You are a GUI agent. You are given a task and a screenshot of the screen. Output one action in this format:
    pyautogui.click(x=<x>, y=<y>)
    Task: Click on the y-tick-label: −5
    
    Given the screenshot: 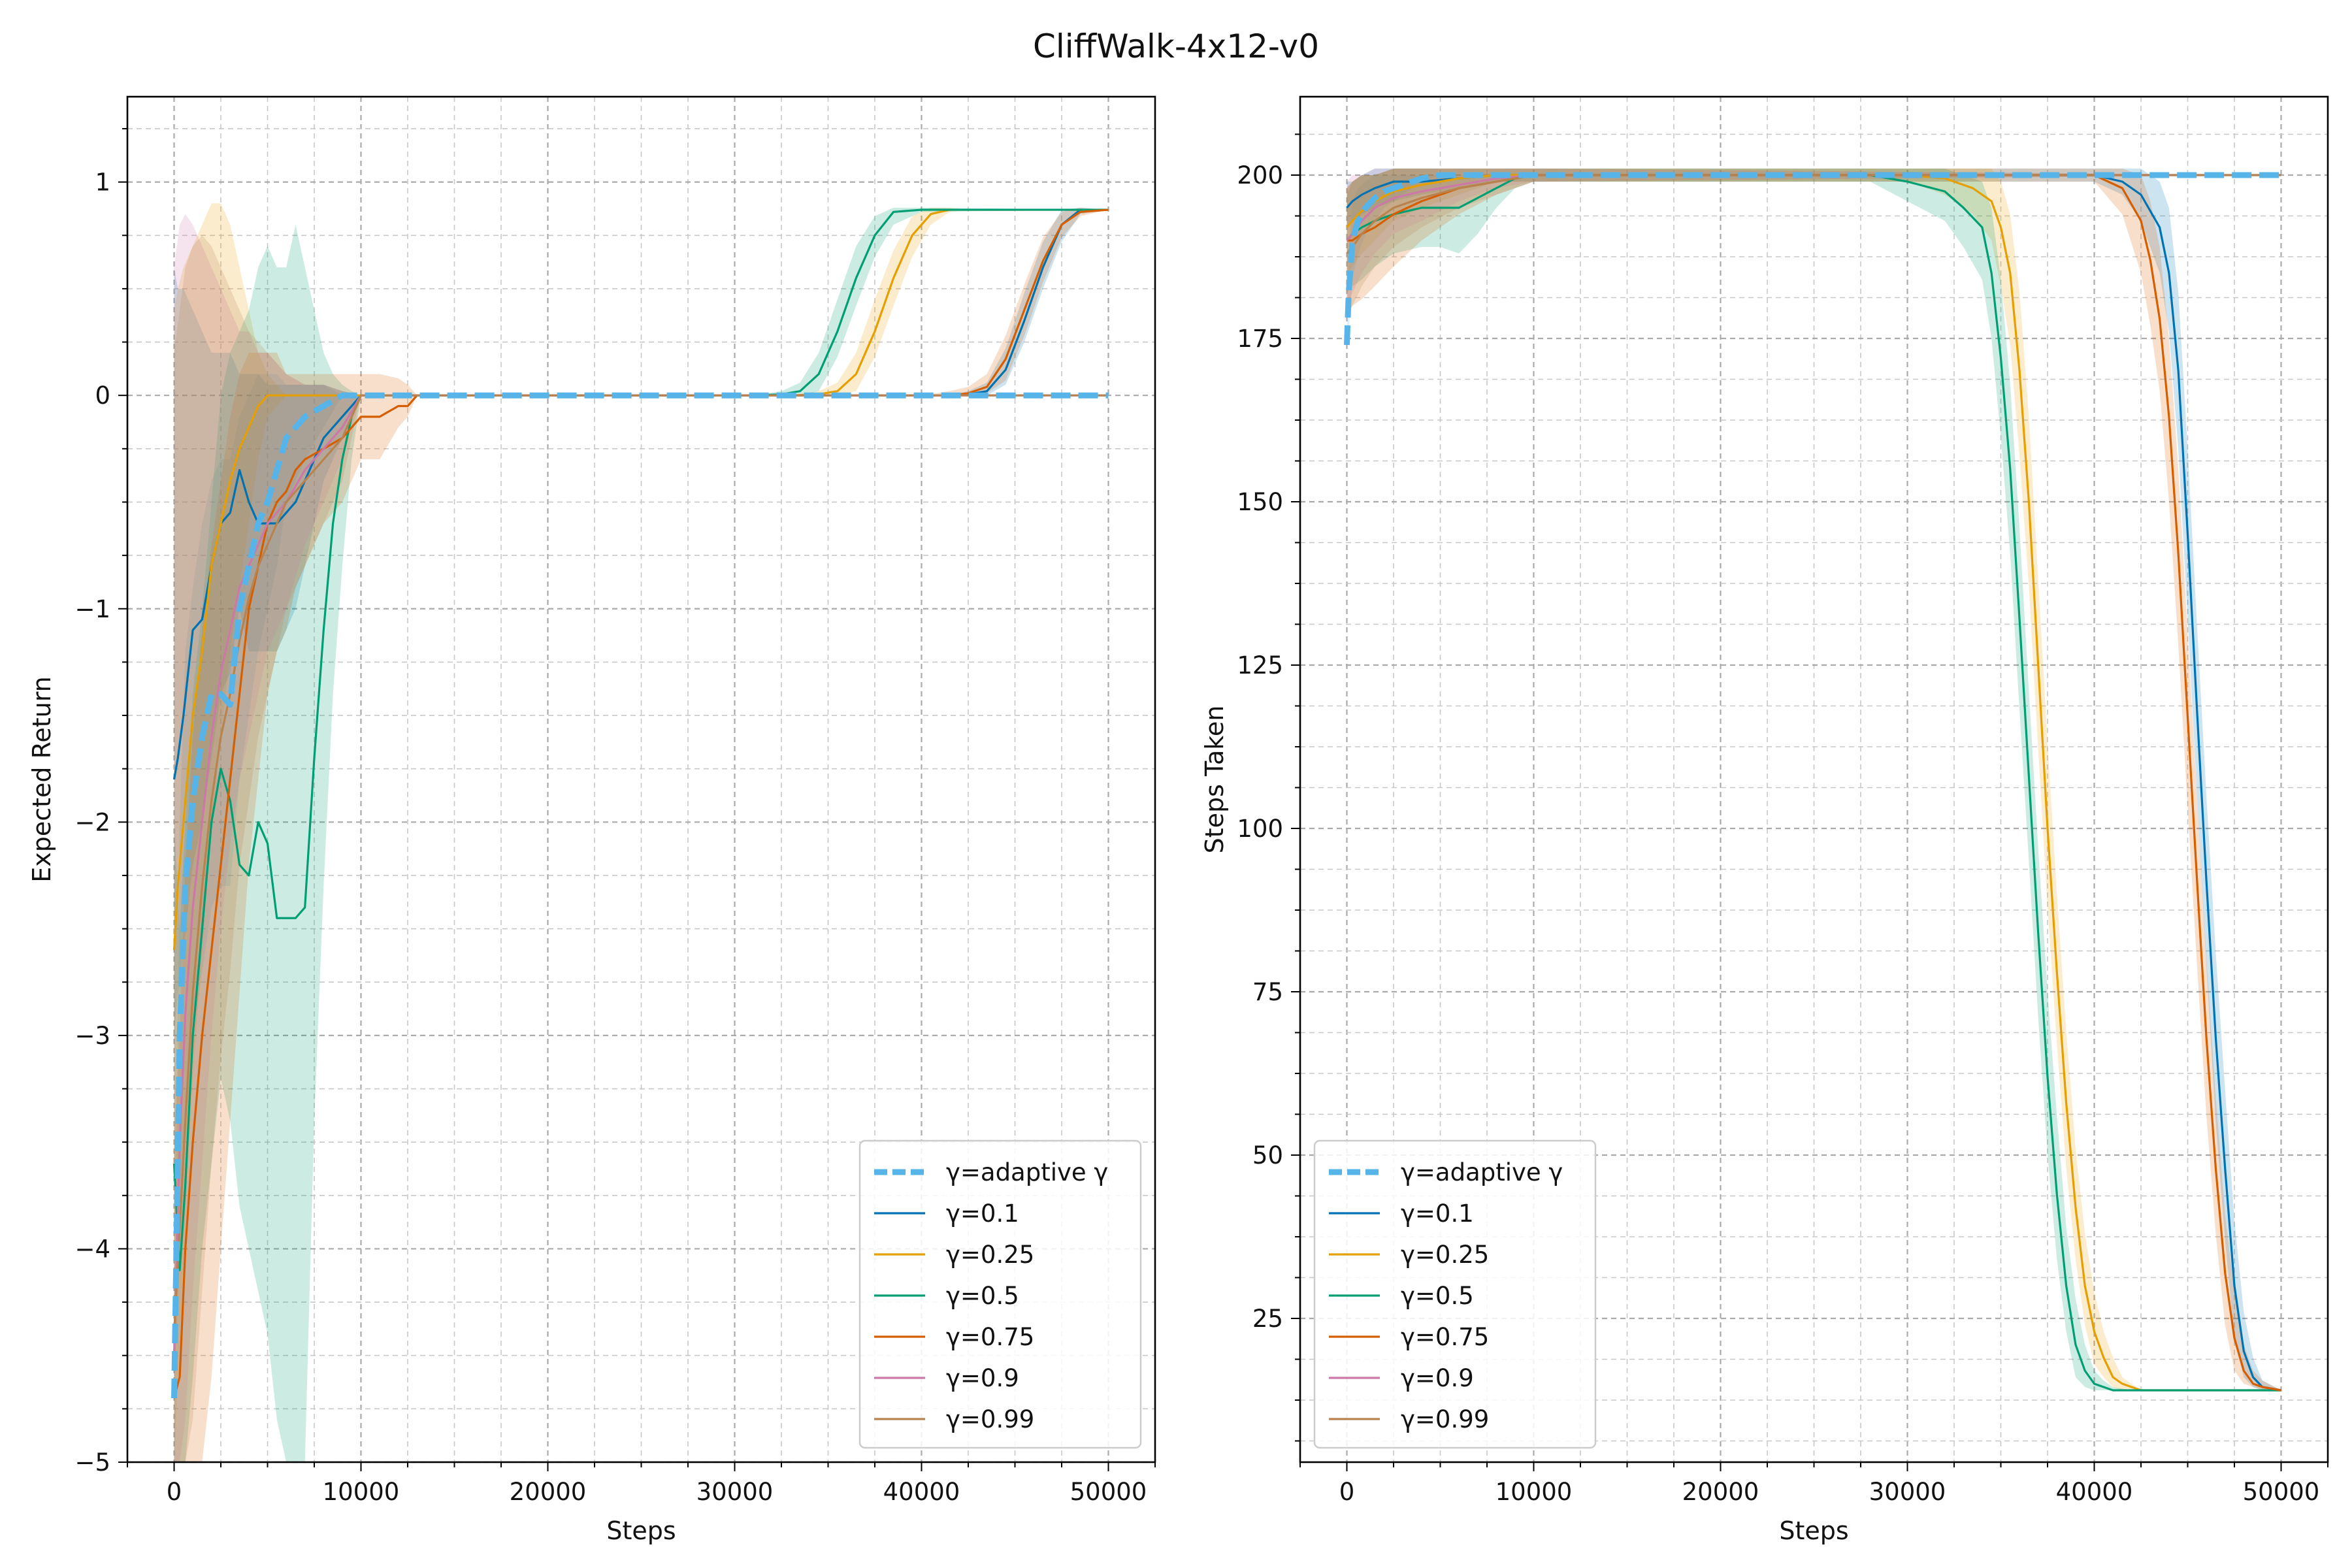 What is the action you would take?
    pyautogui.click(x=92, y=1462)
    